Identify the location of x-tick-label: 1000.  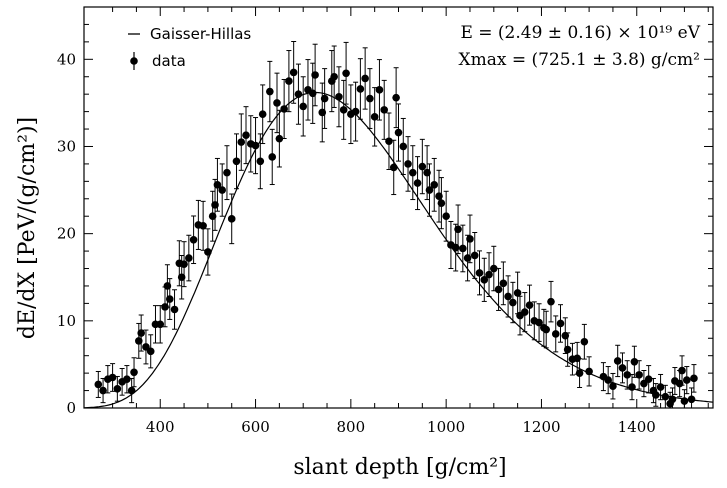
(446, 427).